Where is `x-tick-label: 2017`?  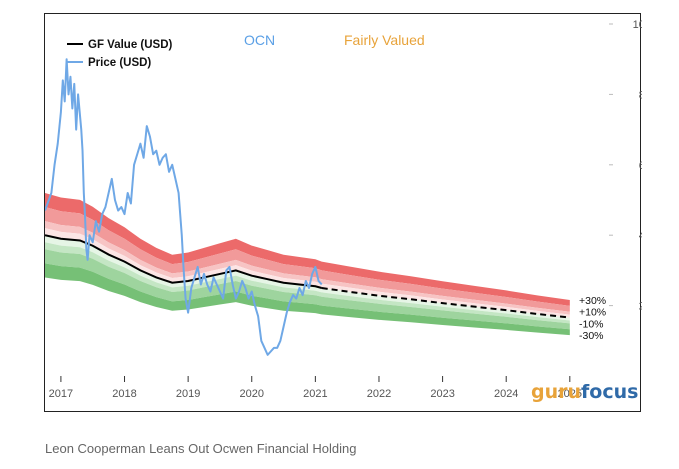 x-tick-label: 2017 is located at coordinates (61, 394).